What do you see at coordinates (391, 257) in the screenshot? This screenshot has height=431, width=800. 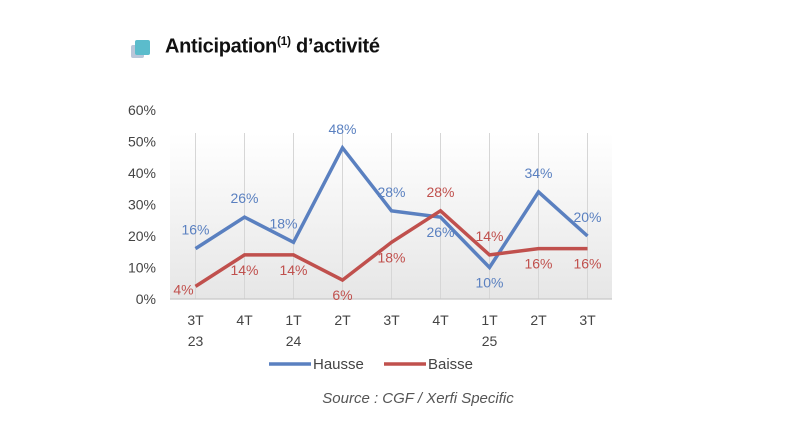 I see `data-label-baisse: 18%` at bounding box center [391, 257].